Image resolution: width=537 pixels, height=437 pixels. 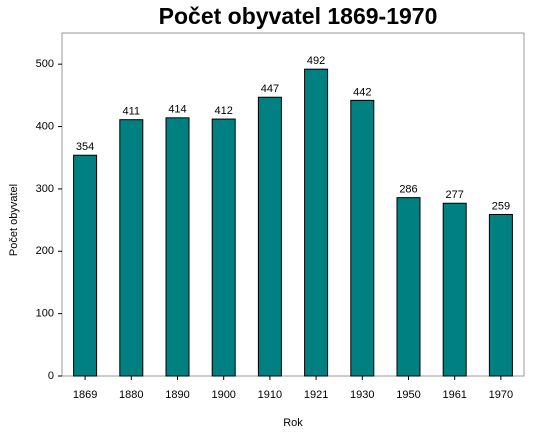 What do you see at coordinates (316, 61) in the screenshot?
I see `value-label: 492` at bounding box center [316, 61].